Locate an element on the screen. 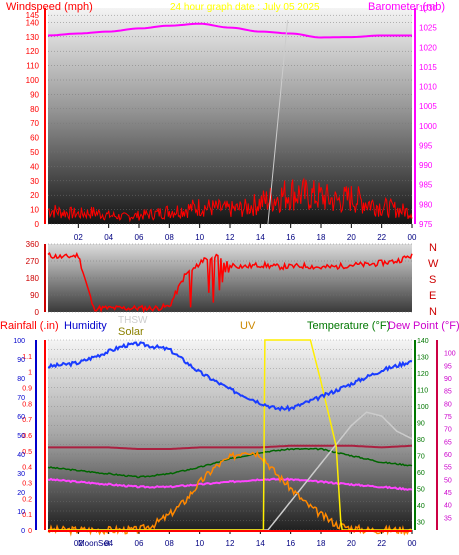 This screenshot has height=555, width=459. barometer-series-line is located at coordinates (229, 30).